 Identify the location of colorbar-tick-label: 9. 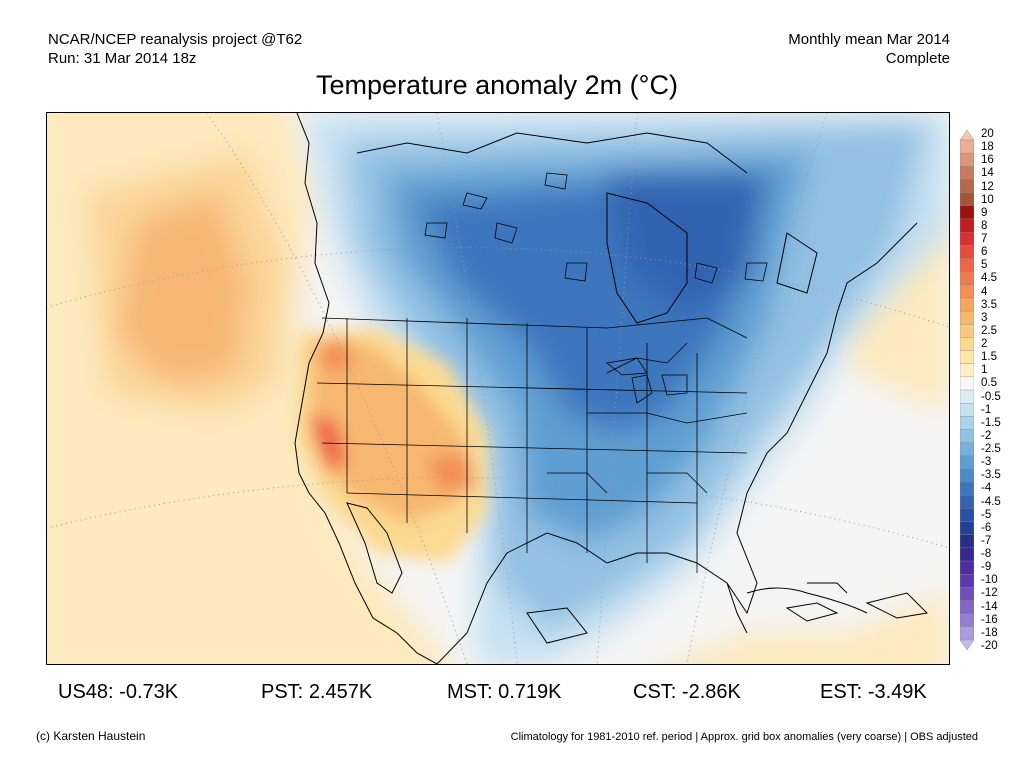
(984, 212).